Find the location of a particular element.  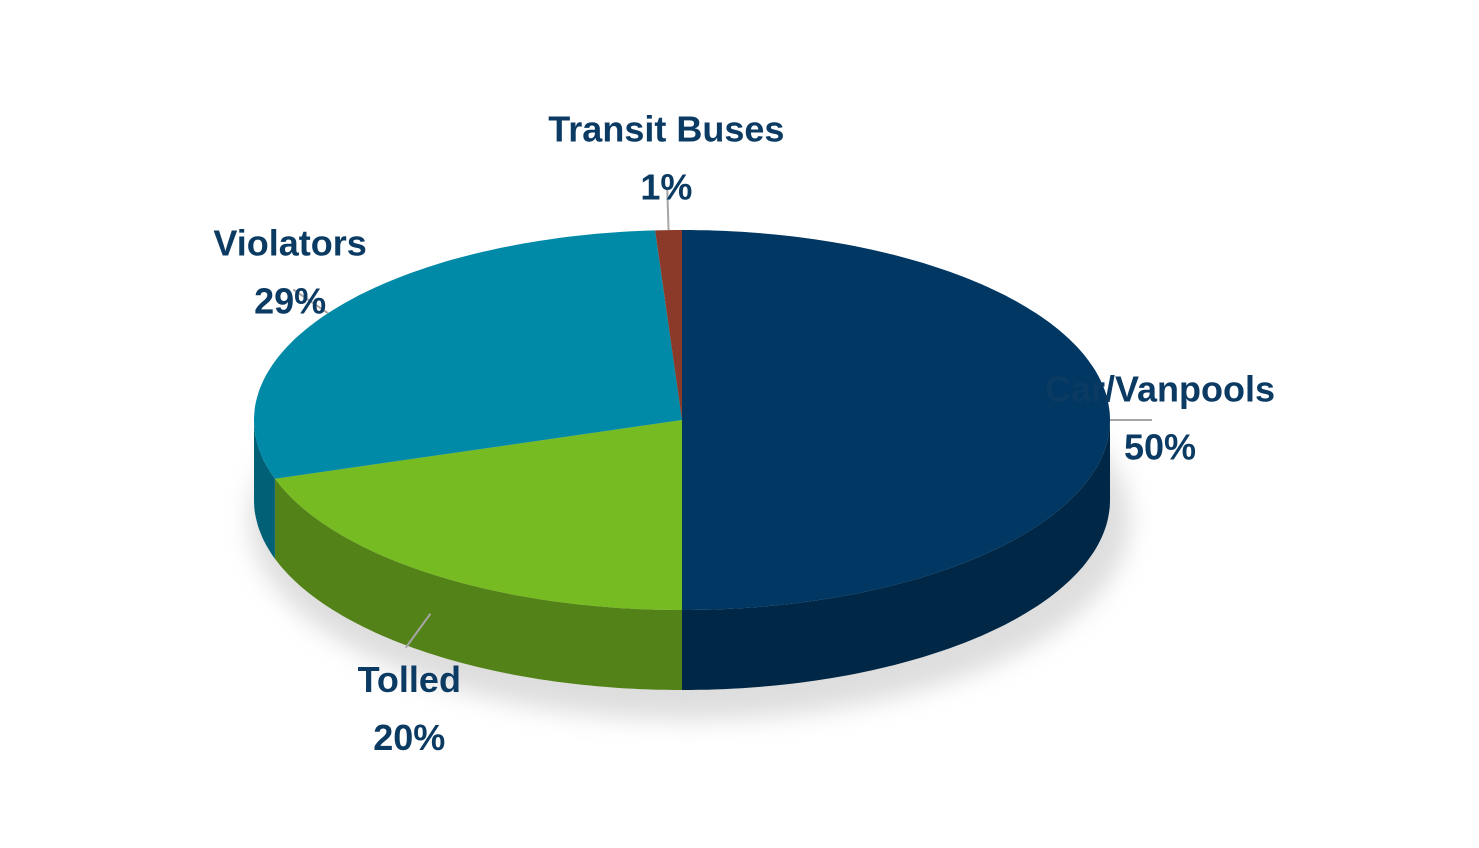

value-label: 1% is located at coordinates (666, 187).